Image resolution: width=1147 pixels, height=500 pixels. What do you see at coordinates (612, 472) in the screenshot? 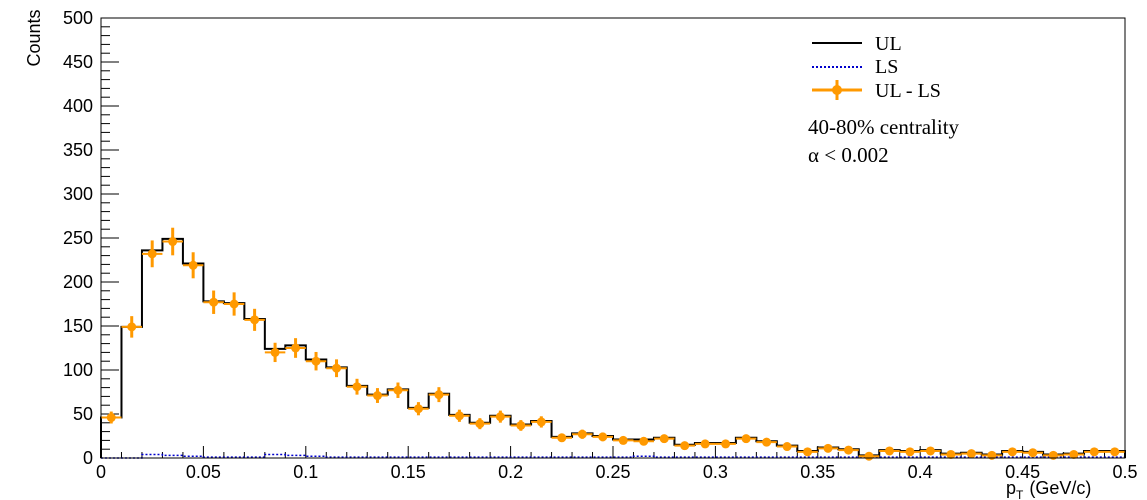
I see `x-tick-label: 0.25` at bounding box center [612, 472].